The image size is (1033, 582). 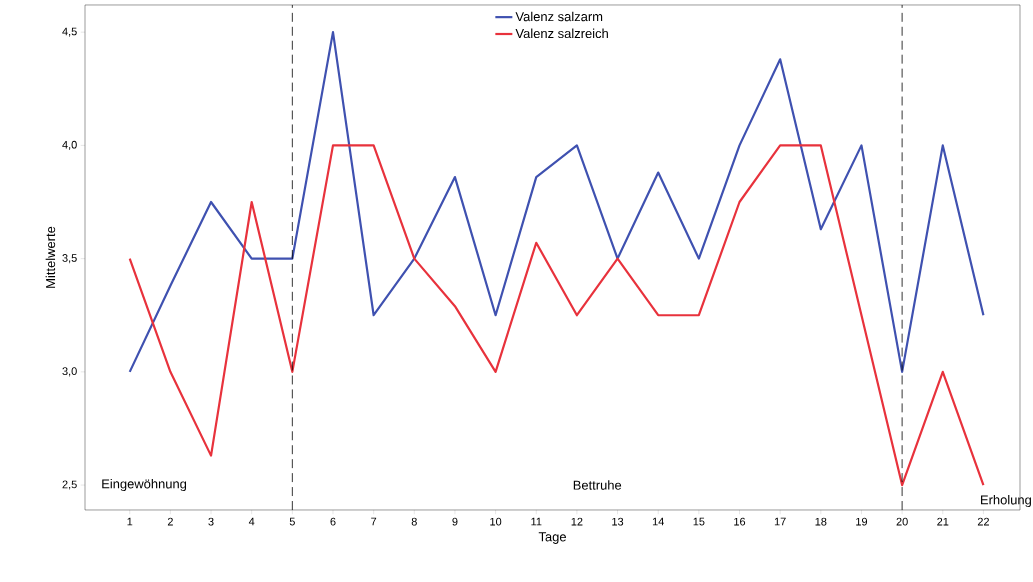 I want to click on y-tick-label: 4,0, so click(x=69, y=145).